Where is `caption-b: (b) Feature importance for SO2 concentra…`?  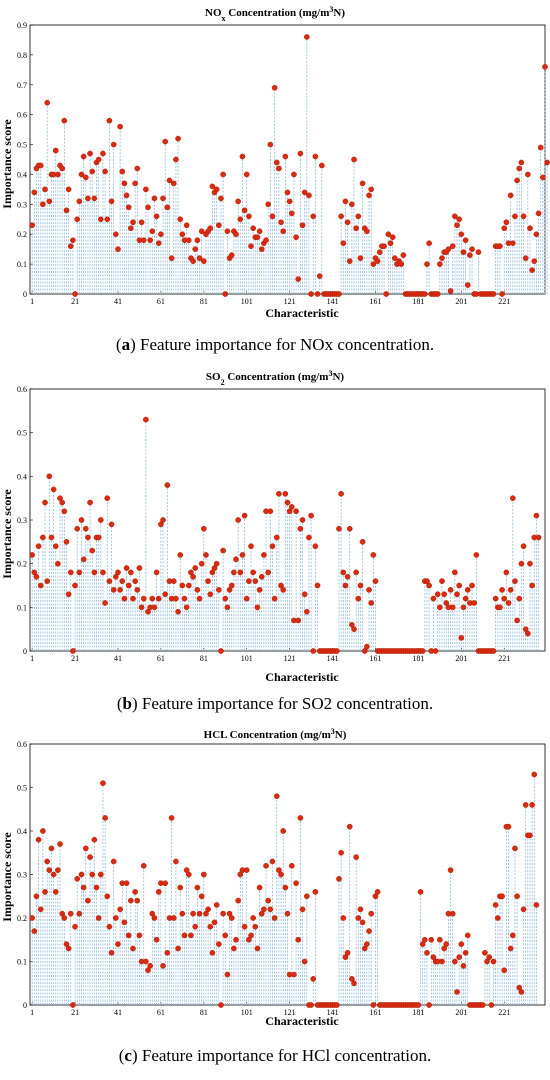 caption-b: (b) Feature importance for SO2 concentra… is located at coordinates (275, 703).